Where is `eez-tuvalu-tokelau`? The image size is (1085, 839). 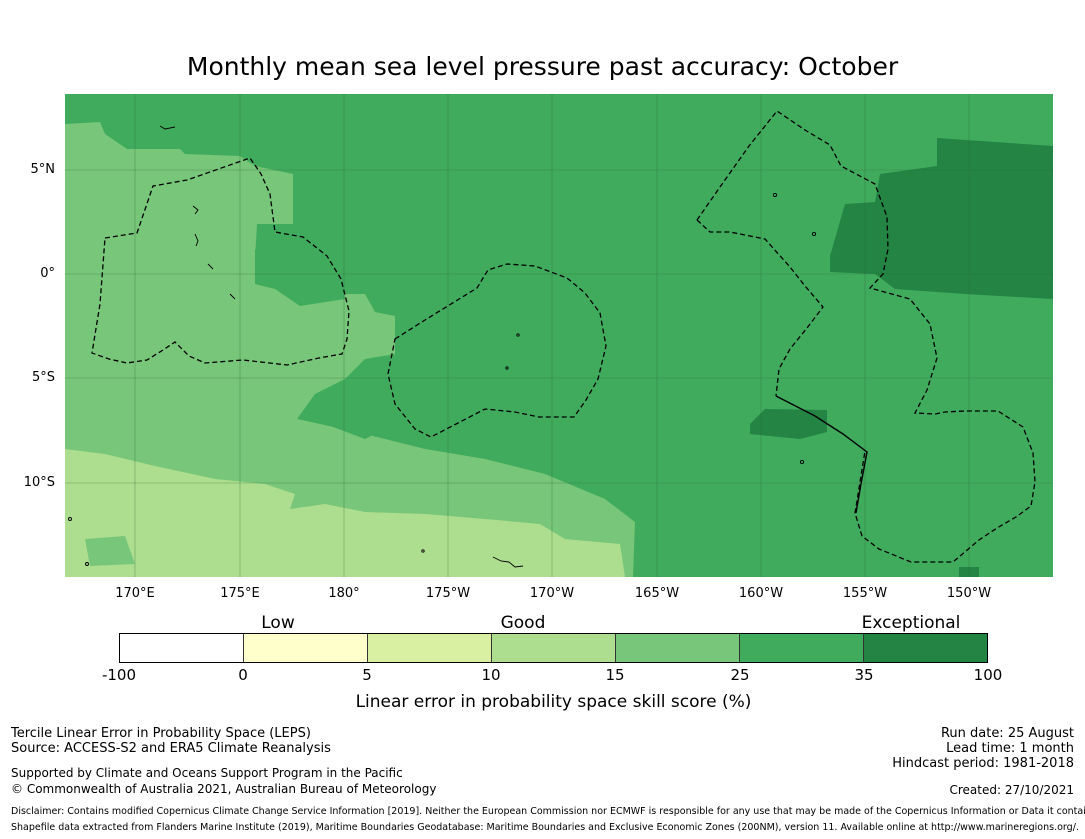
eez-tuvalu-tokelau is located at coordinates (497, 350).